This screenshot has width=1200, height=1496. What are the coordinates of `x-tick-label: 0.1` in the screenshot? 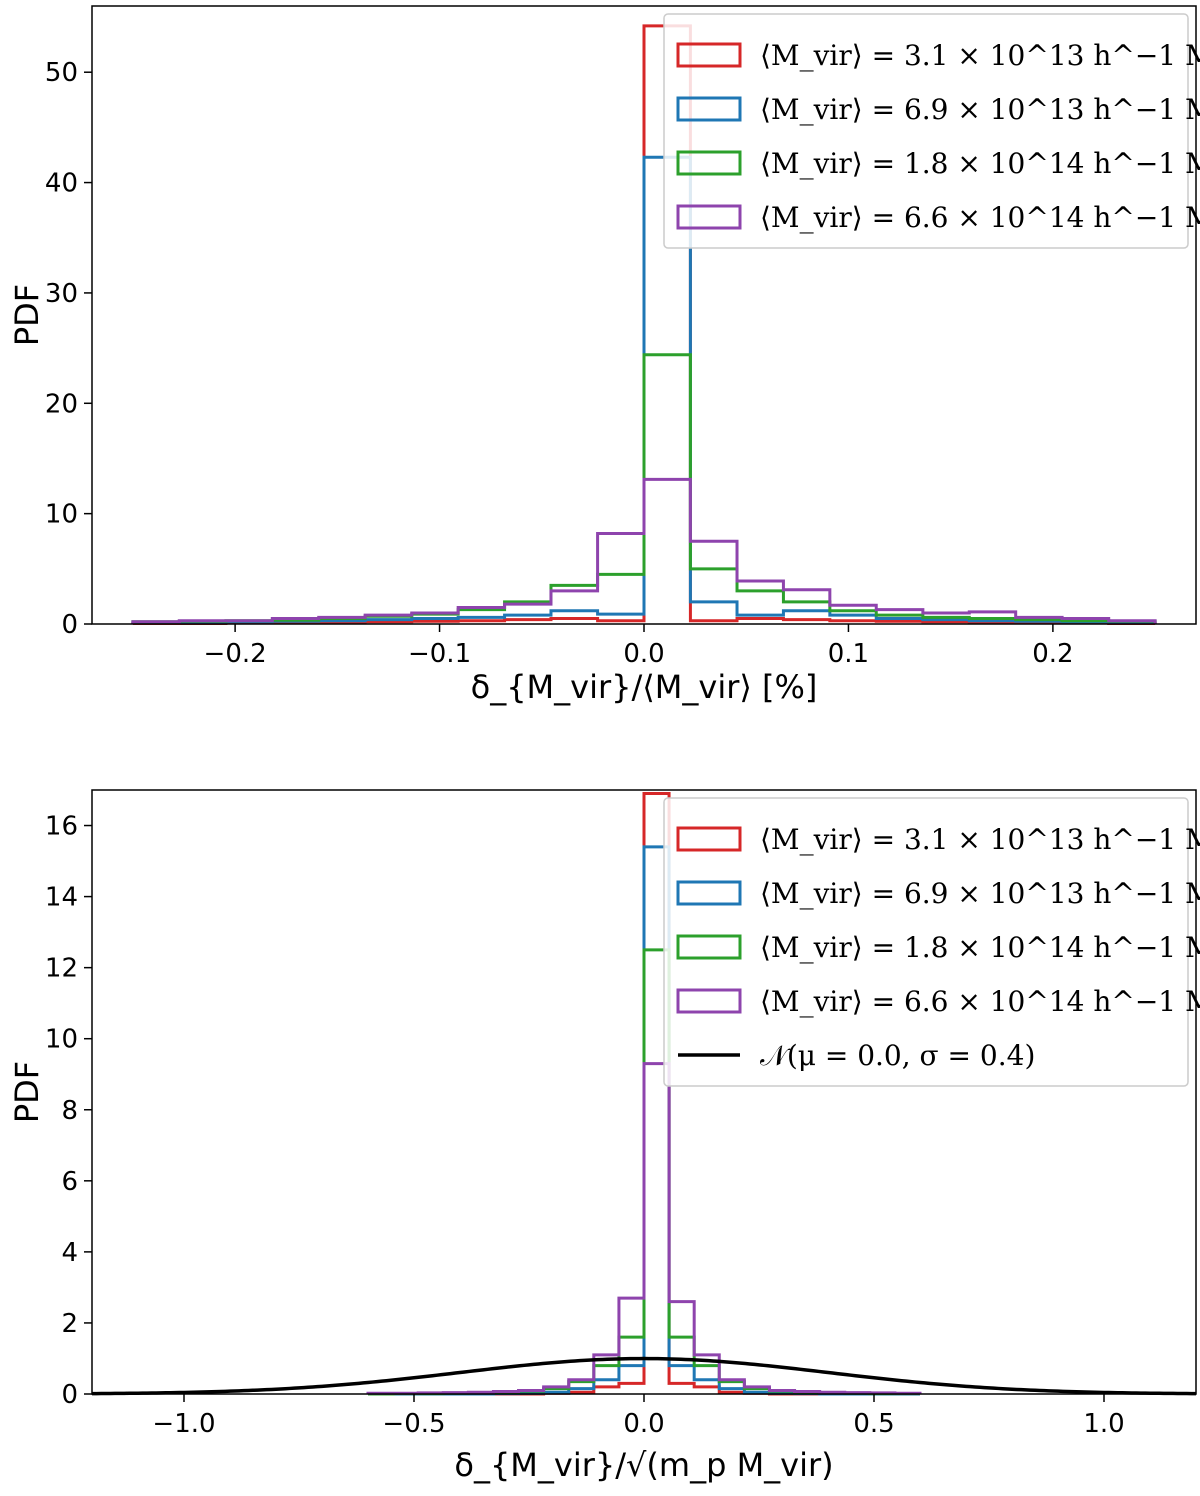 It's located at (848, 654).